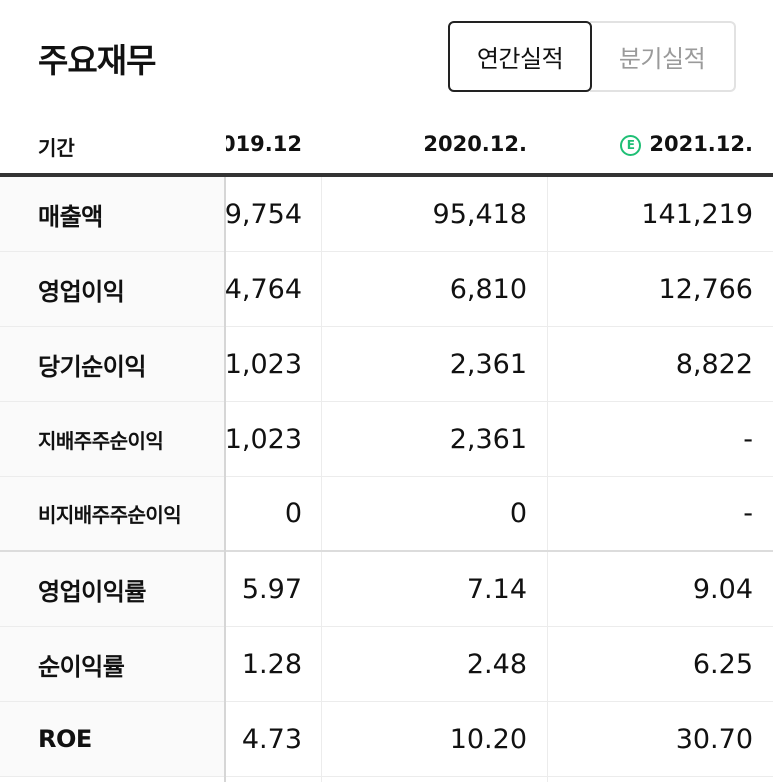 This screenshot has width=773, height=782. What do you see at coordinates (112, 439) in the screenshot?
I see `row-label: 지배주주순이익` at bounding box center [112, 439].